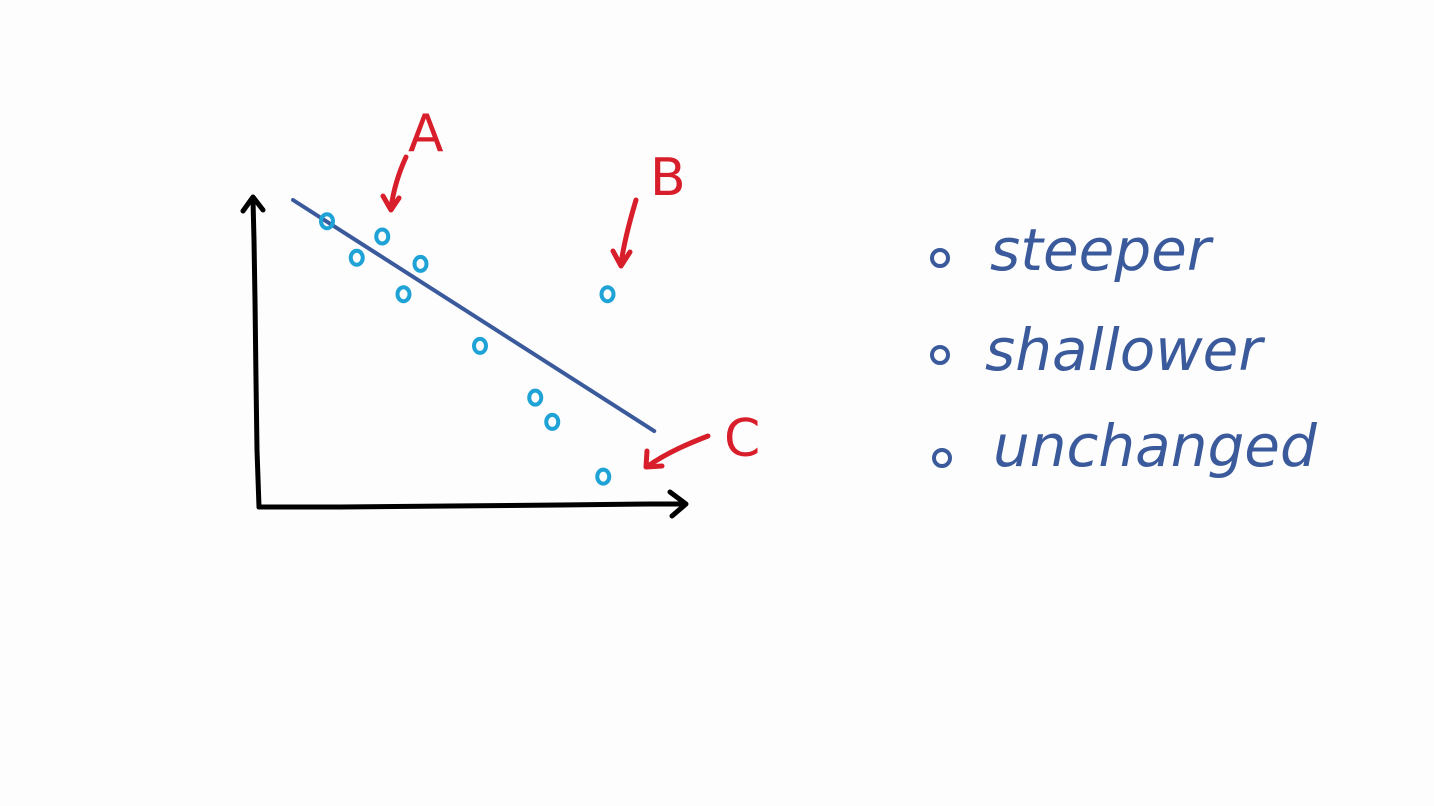 The width and height of the screenshot is (1434, 806). Describe the element at coordinates (742, 439) in the screenshot. I see `label-c: C` at that location.